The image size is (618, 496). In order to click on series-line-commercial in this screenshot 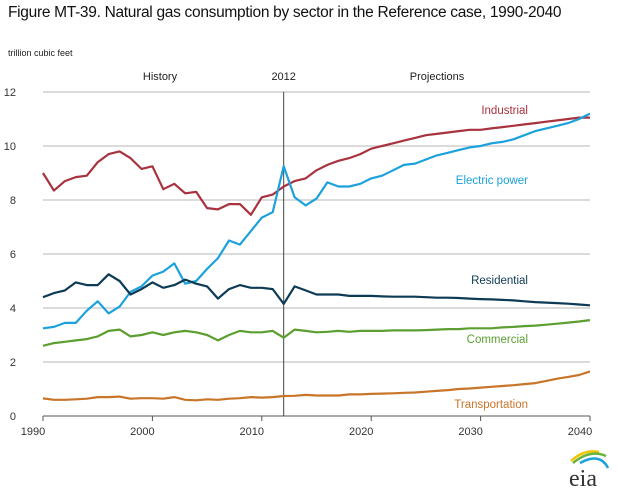, I will do `click(316, 333)`.